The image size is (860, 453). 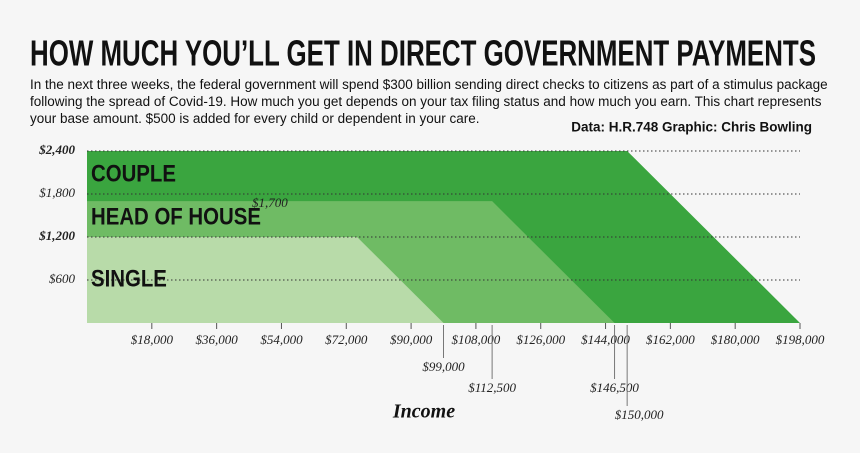 I want to click on annotation-label: $99,000, so click(x=443, y=366).